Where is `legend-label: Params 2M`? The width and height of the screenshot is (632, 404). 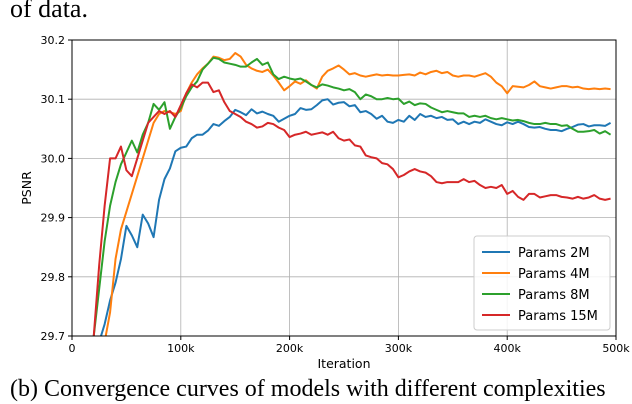 legend-label: Params 2M is located at coordinates (554, 253).